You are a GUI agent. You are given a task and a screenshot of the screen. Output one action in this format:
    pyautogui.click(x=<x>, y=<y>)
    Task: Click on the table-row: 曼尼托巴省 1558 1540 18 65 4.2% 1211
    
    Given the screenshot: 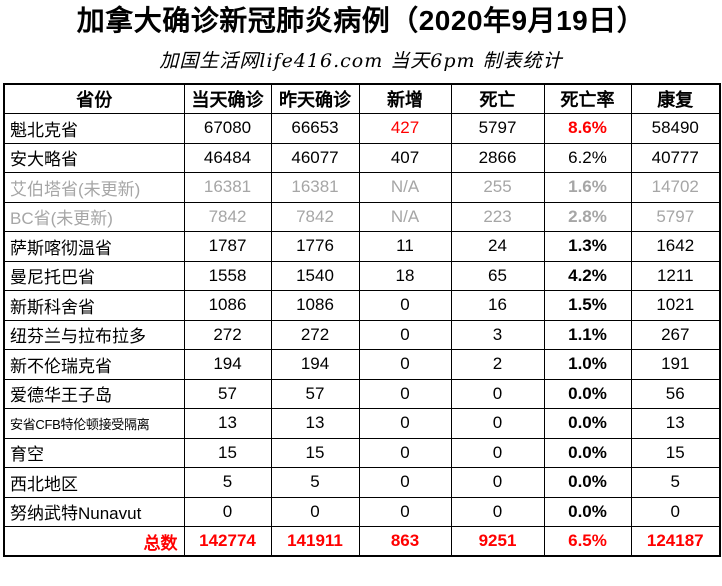 What is the action you would take?
    pyautogui.click(x=362, y=276)
    